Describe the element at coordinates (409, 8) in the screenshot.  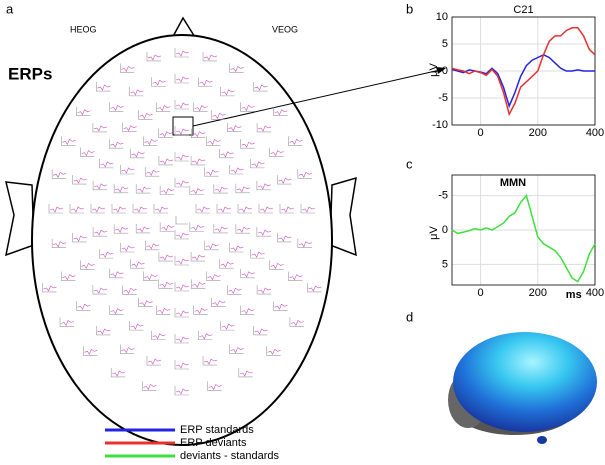
I see `panel-label: b` at that location.